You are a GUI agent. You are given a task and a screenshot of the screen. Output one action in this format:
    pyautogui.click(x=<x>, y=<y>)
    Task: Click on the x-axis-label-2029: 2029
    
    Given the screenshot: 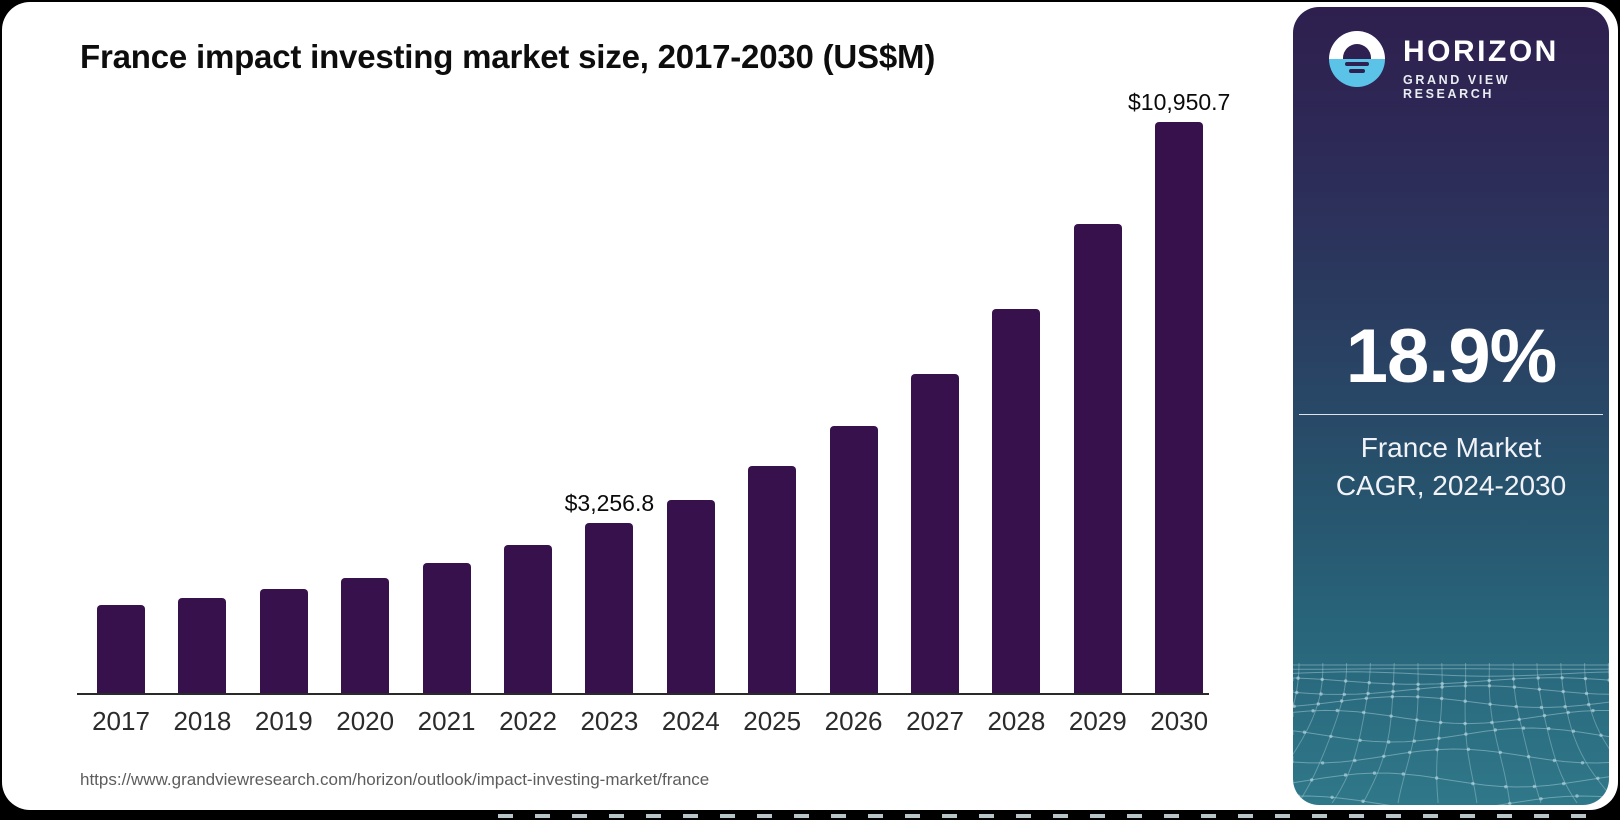 What is the action you would take?
    pyautogui.click(x=1097, y=721)
    